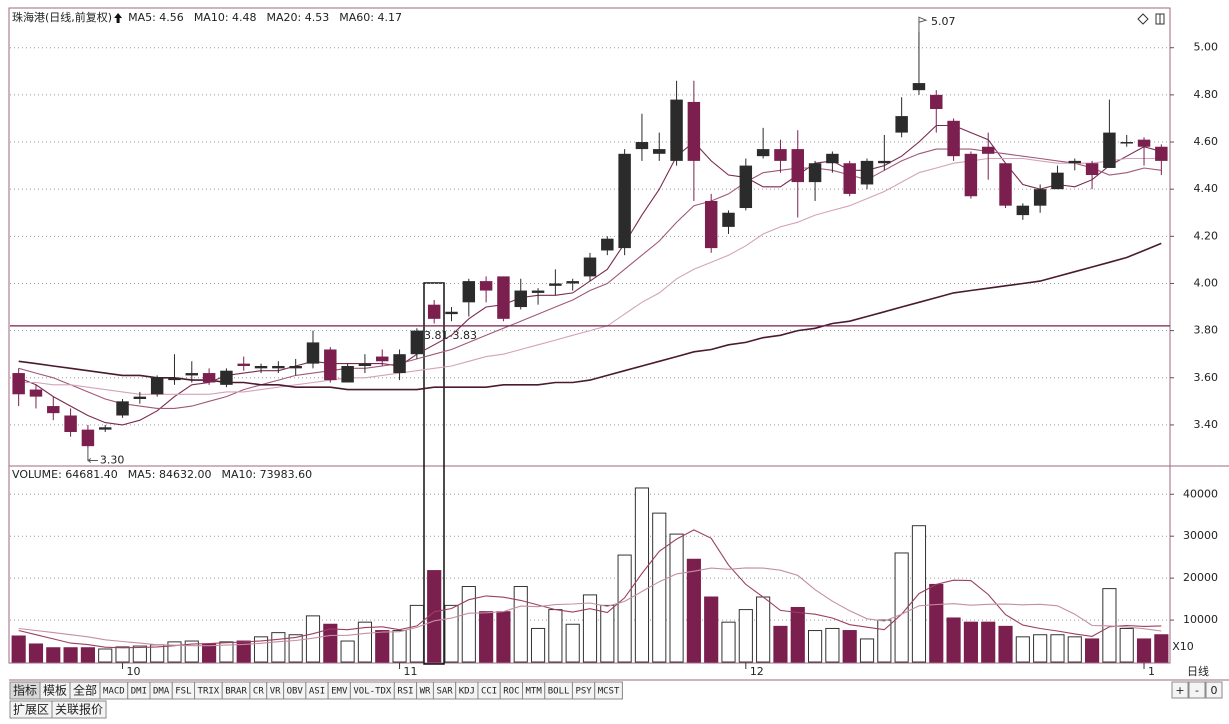  Describe the element at coordinates (118, 18) in the screenshot. I see `arrow-icon` at that location.